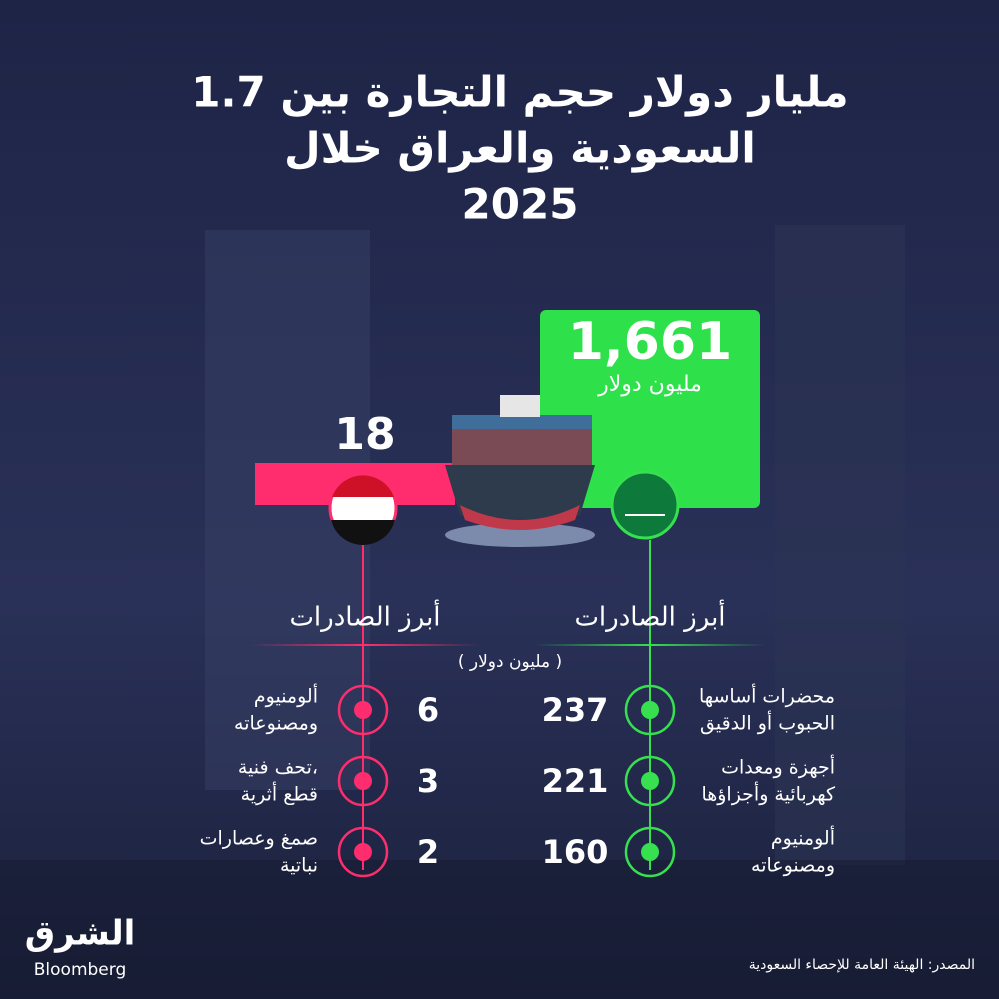 The height and width of the screenshot is (999, 999). What do you see at coordinates (575, 852) in the screenshot?
I see `item-value: 160` at bounding box center [575, 852].